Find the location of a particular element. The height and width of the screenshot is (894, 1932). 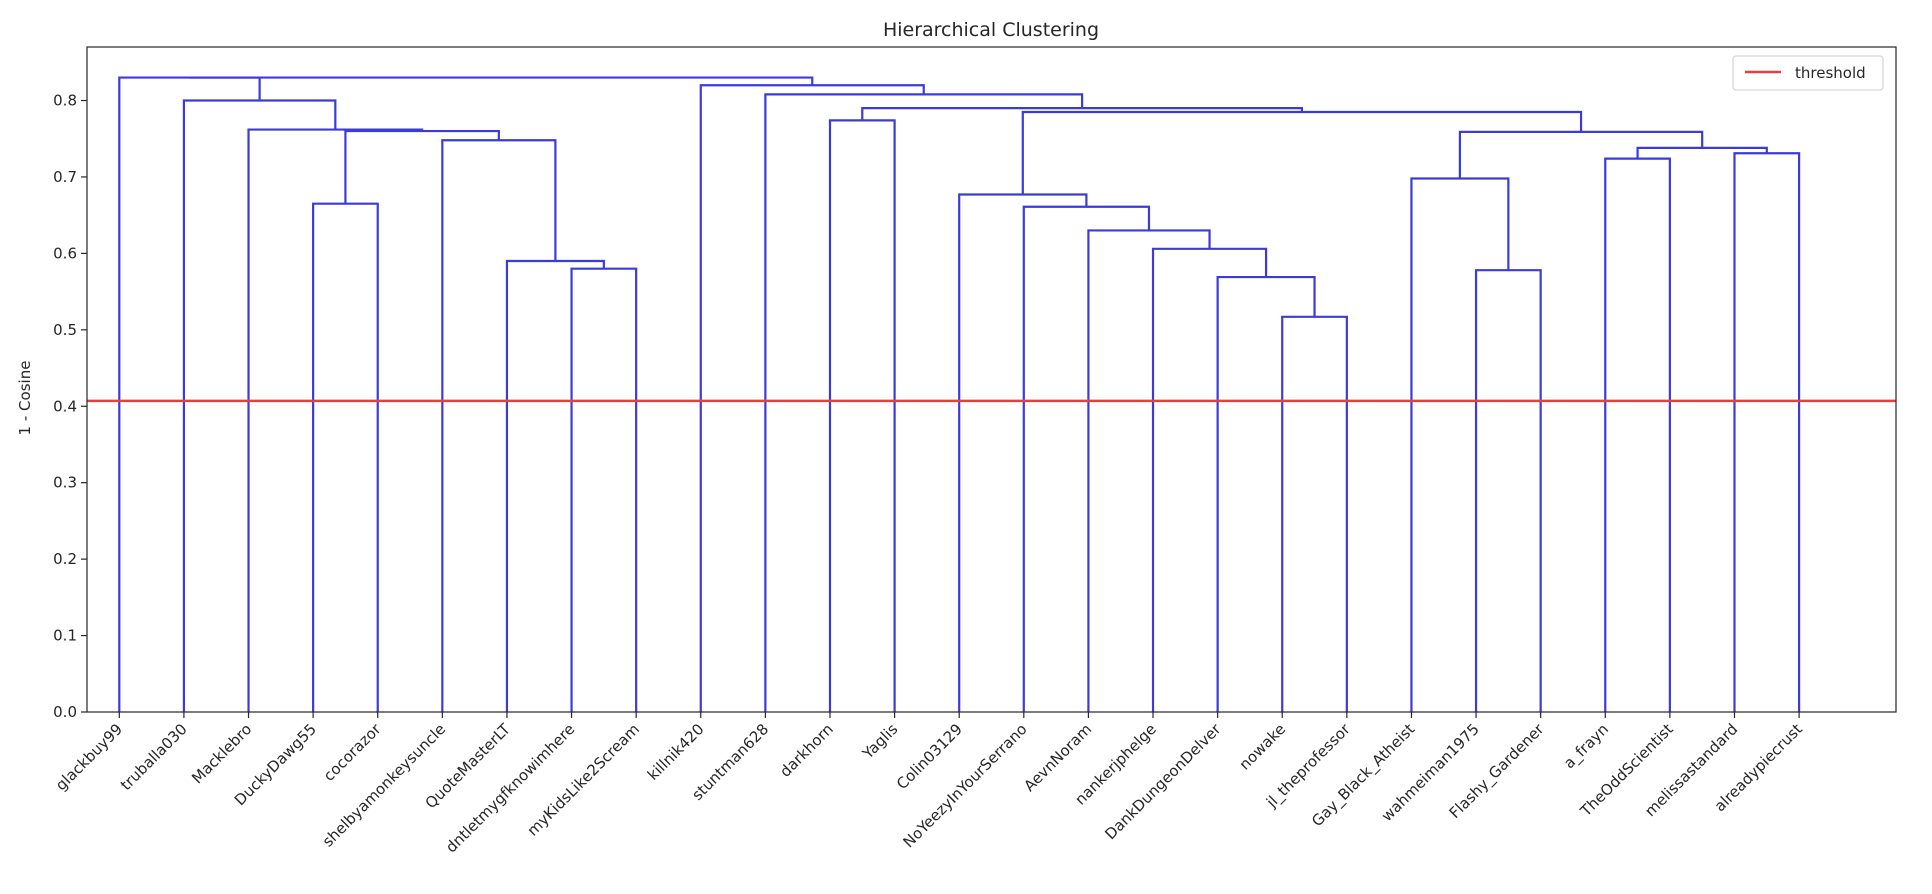

leaf-label-0: glackbuy99 is located at coordinates (89, 757).